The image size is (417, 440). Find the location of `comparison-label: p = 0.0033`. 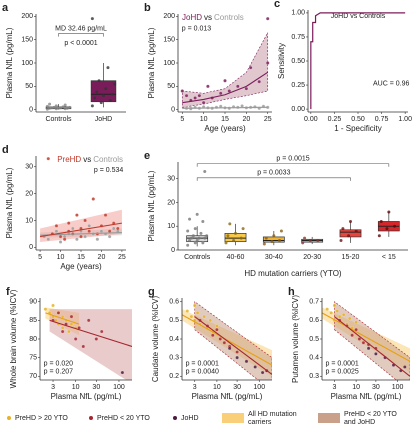

comparison-label: p = 0.0033 is located at coordinates (273, 173).